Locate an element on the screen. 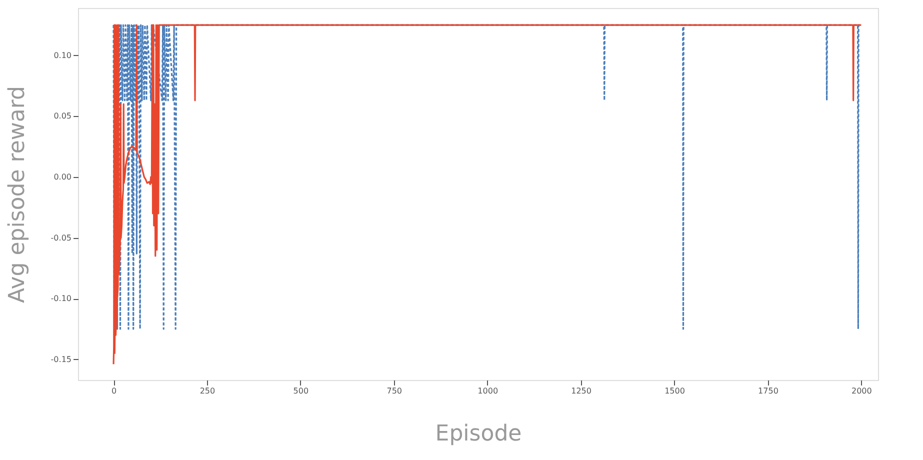 The width and height of the screenshot is (923, 460). y-tick-label: 0.10 is located at coordinates (63, 55).